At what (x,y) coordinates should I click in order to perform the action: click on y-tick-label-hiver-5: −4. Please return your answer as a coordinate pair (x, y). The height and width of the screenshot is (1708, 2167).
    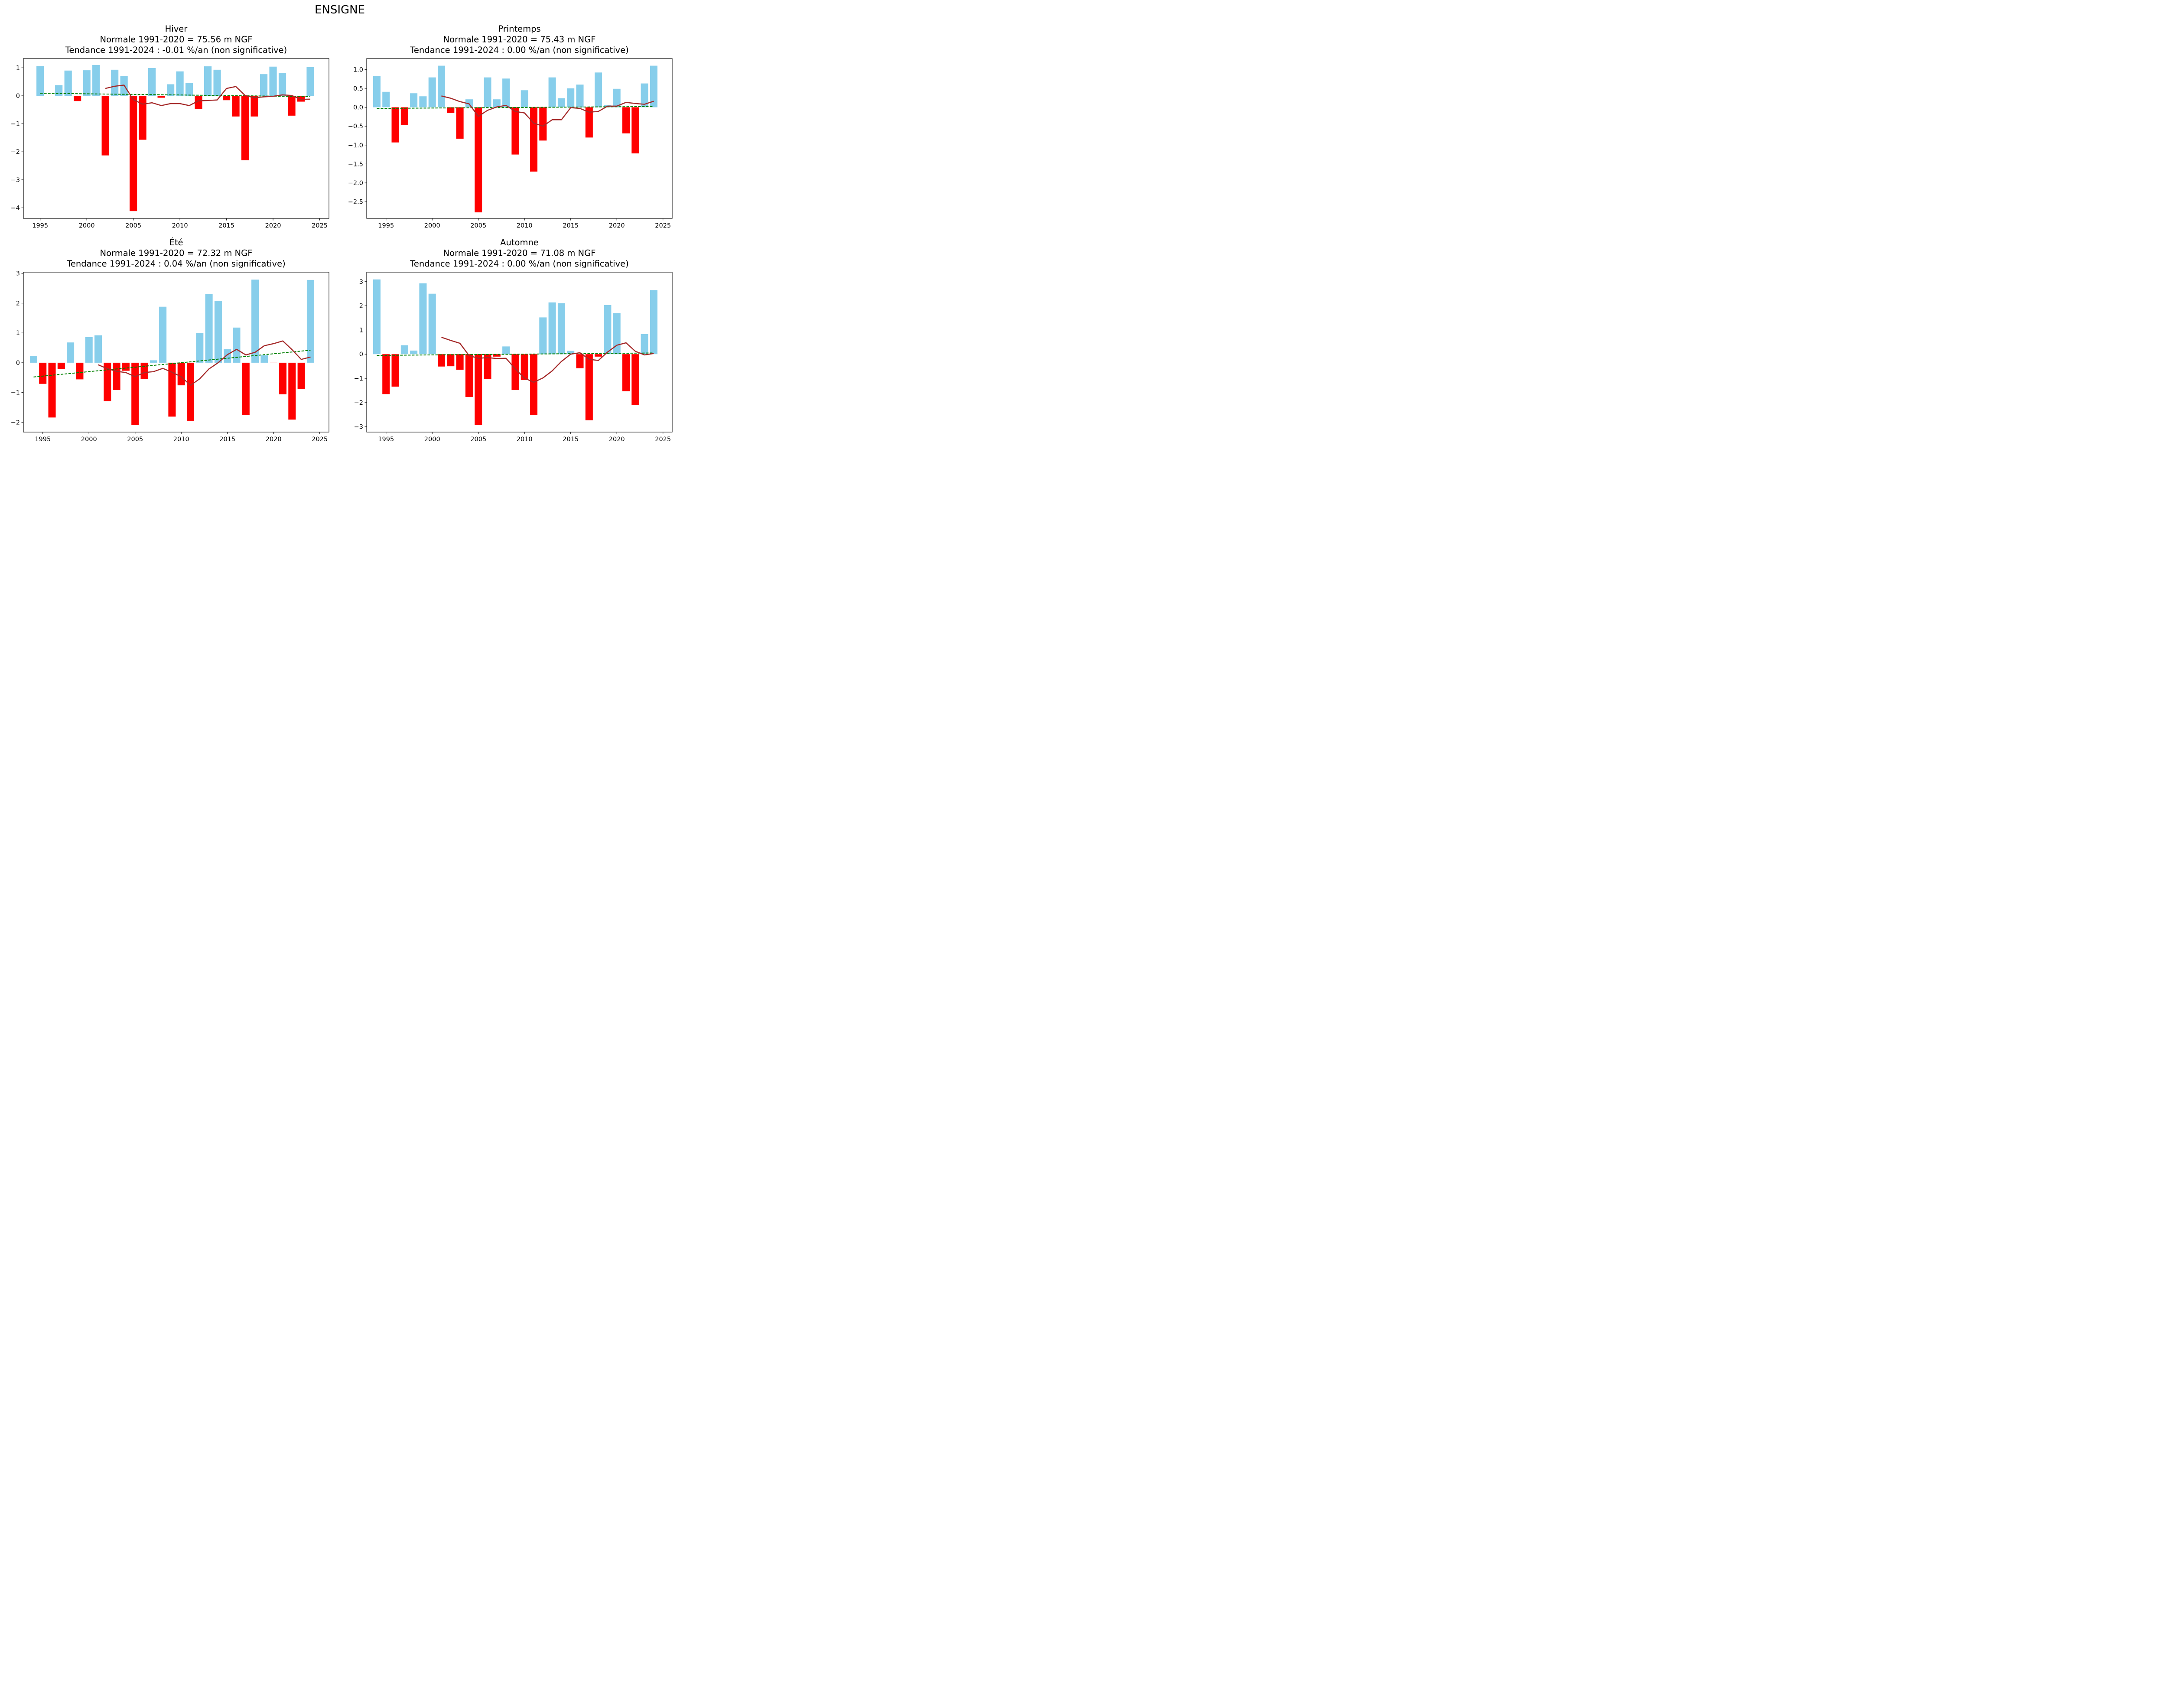
    Looking at the image, I should click on (15, 208).